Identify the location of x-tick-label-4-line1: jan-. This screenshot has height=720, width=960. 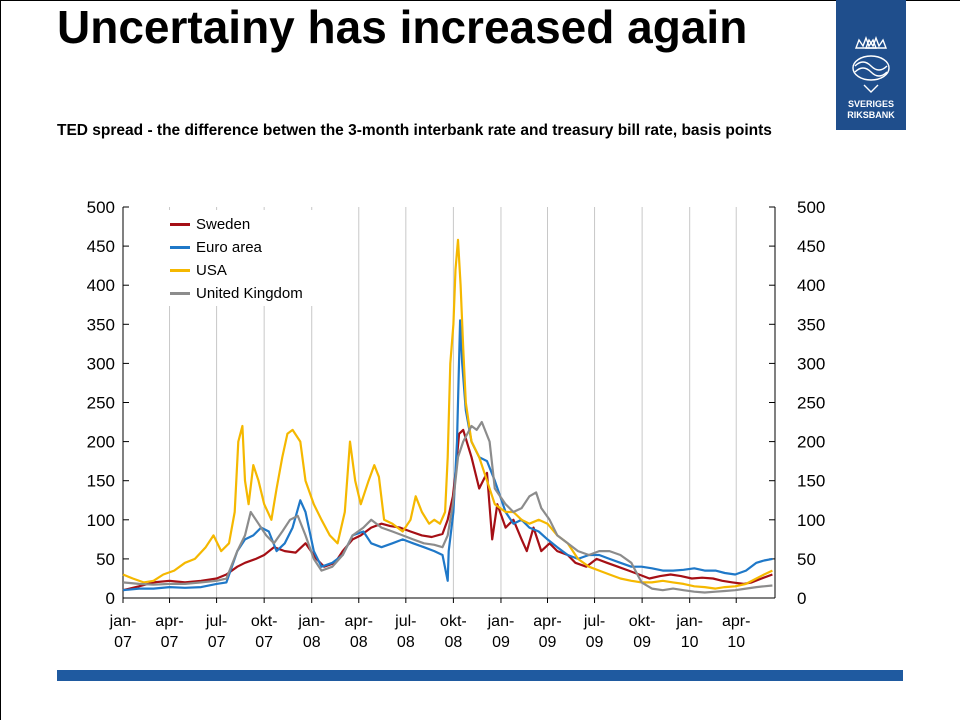
(311, 621).